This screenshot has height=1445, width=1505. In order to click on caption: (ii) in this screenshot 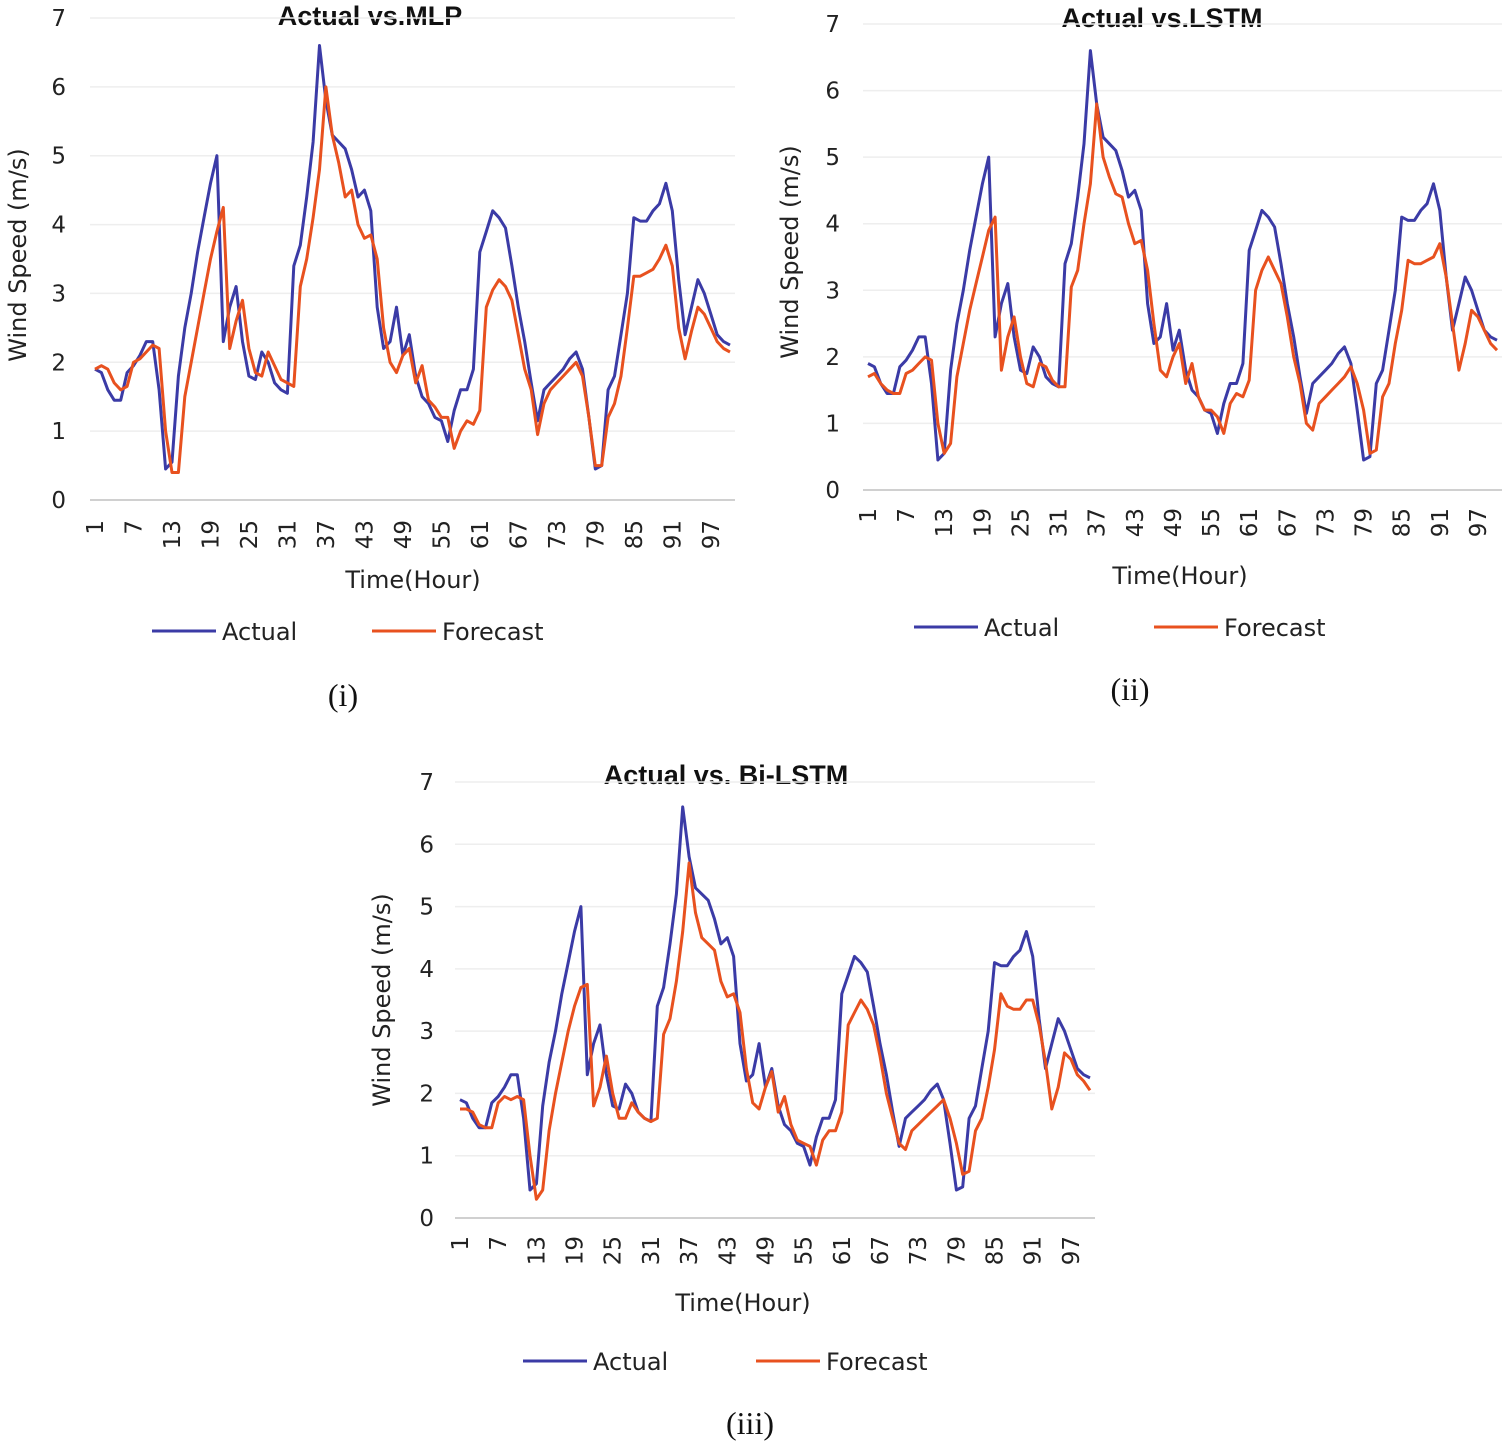, I will do `click(1129, 689)`.